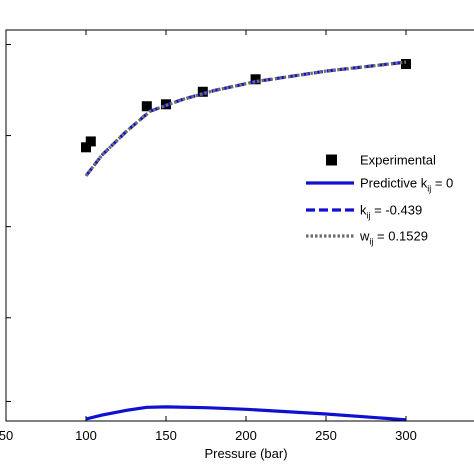 The image size is (474, 474). What do you see at coordinates (245, 453) in the screenshot?
I see `x-axis-label: Pressure (bar)` at bounding box center [245, 453].